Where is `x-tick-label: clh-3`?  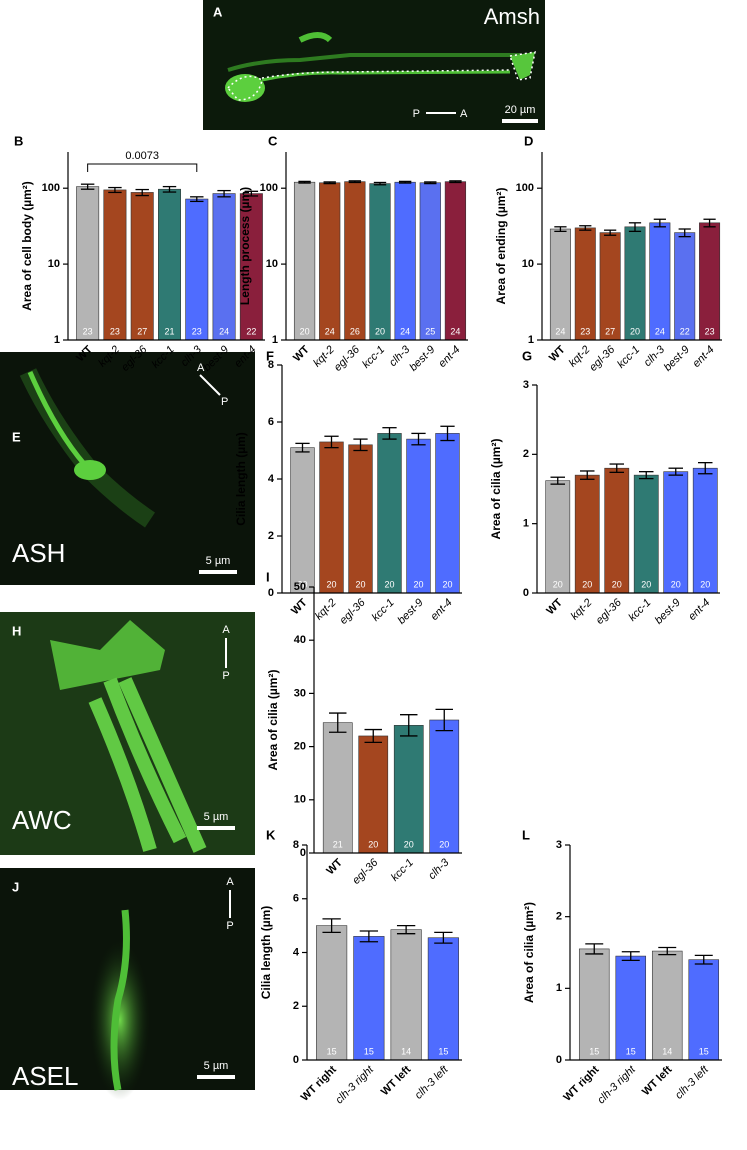 x-tick-label: clh-3 is located at coordinates (439, 869).